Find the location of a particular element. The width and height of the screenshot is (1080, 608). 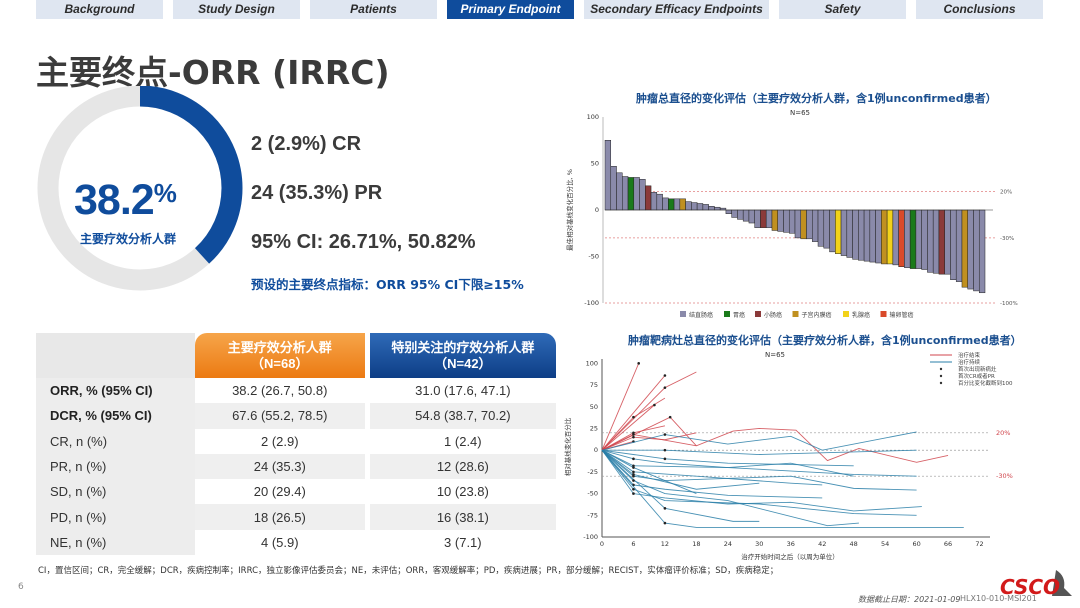

nav-tab-primary-endpoint: Primary Endpoint is located at coordinates (510, 9).